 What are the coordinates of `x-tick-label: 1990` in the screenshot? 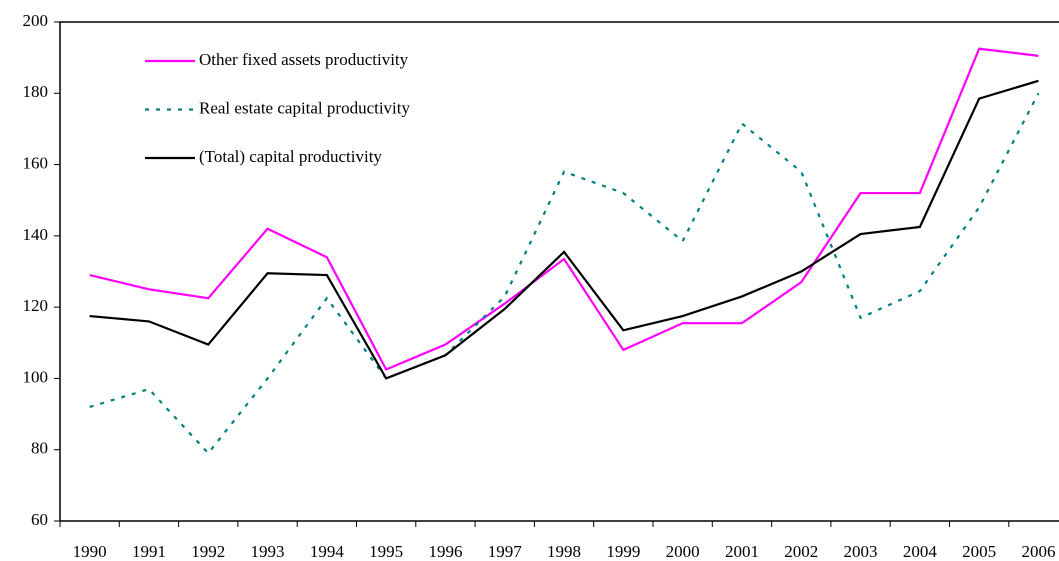 It's located at (90, 551).